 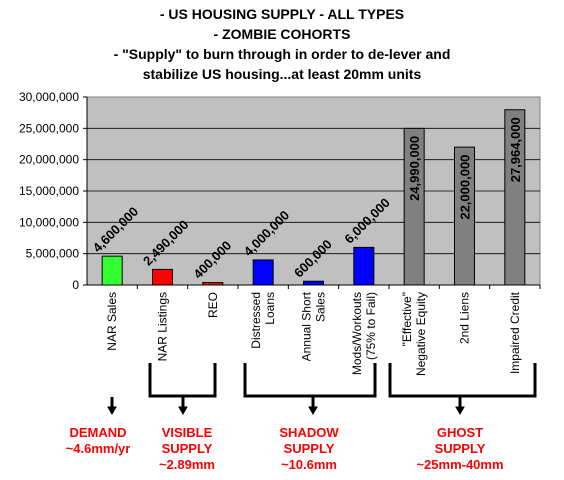 I want to click on group-label-ghost-line-2: SUPPLY, so click(x=460, y=448).